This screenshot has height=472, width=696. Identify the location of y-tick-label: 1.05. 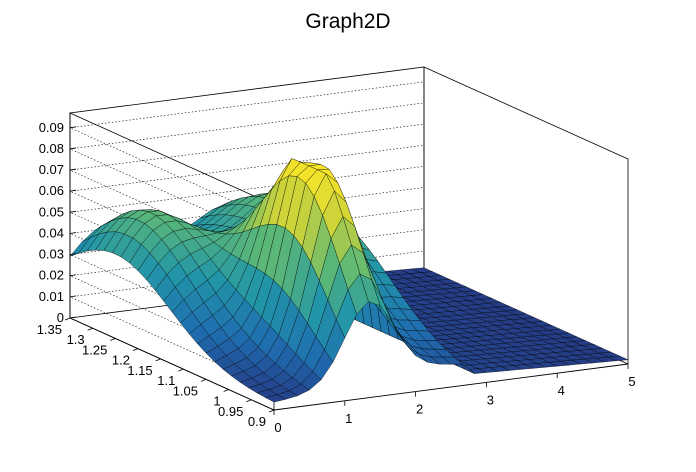
(185, 390).